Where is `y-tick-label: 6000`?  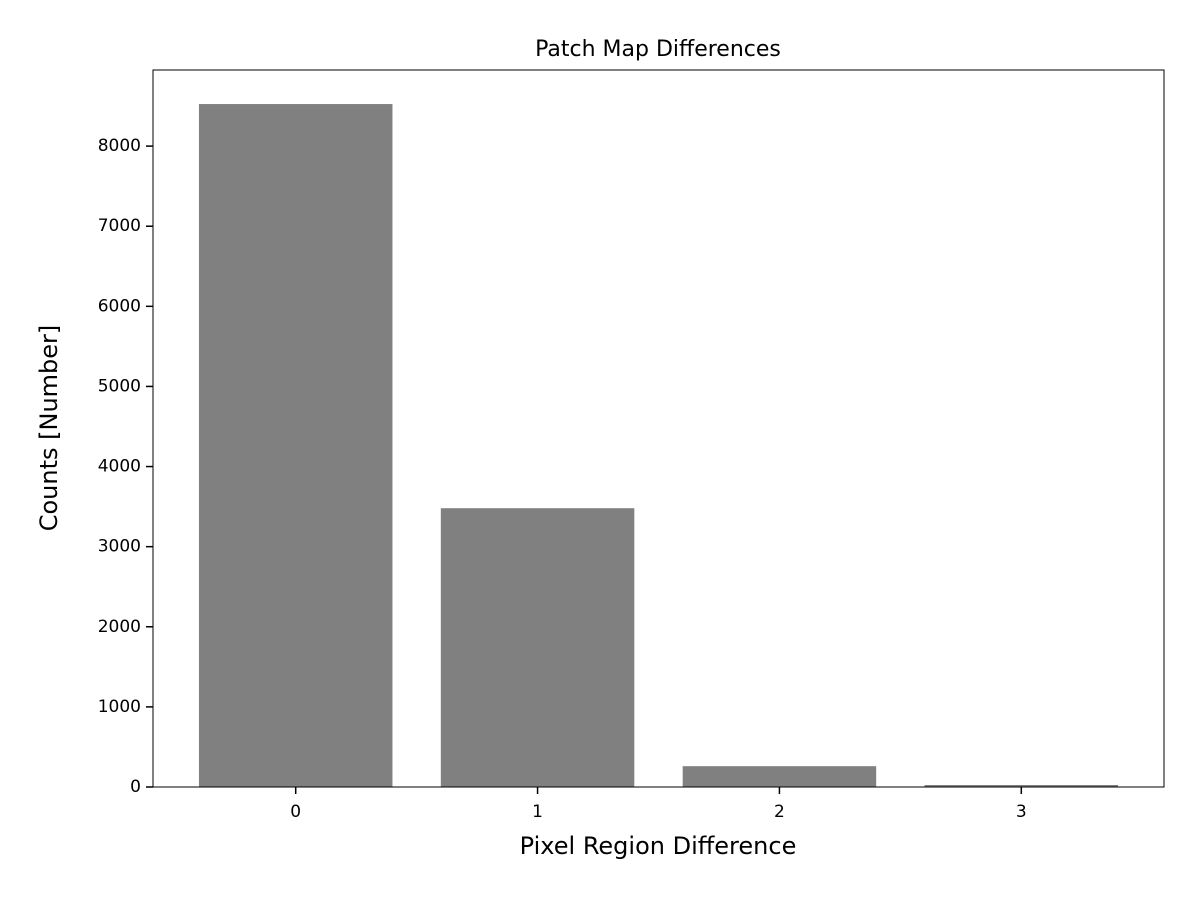 y-tick-label: 6000 is located at coordinates (119, 306).